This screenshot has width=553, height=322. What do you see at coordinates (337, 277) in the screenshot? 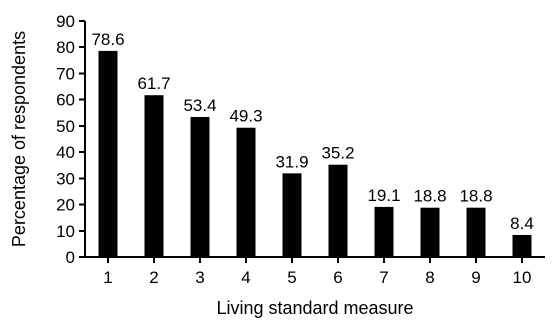
I see `x-tick-label: 6` at bounding box center [337, 277].